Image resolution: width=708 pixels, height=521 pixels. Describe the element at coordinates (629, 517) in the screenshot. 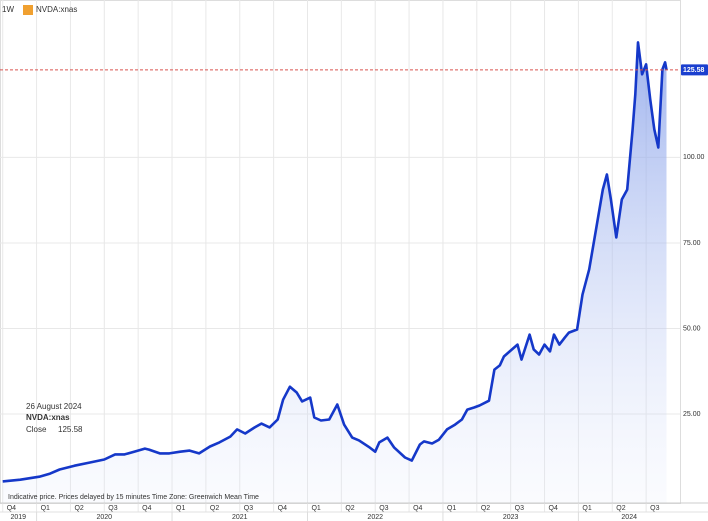

I see `year-label: 2024` at that location.